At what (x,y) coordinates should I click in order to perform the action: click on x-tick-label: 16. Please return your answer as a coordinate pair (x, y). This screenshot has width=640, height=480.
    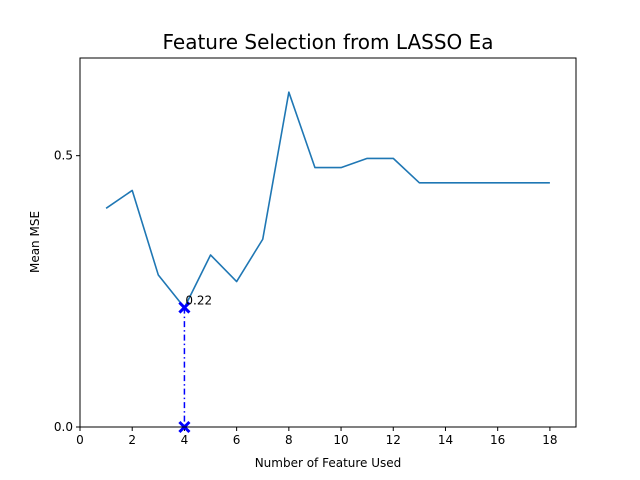
    Looking at the image, I should click on (497, 440).